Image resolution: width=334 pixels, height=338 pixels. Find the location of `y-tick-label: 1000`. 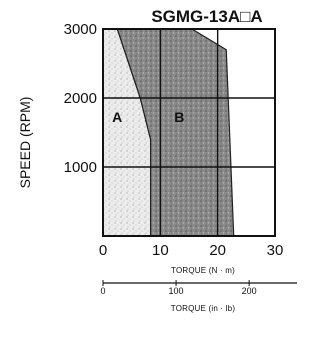

y-tick-label: 1000 is located at coordinates (80, 167).